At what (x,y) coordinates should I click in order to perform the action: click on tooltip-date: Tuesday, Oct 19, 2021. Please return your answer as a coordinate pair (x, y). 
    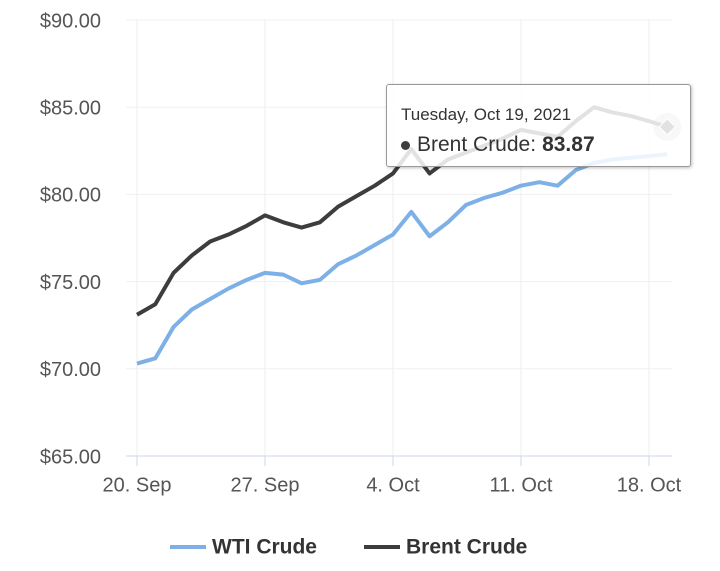
    Looking at the image, I should click on (486, 114).